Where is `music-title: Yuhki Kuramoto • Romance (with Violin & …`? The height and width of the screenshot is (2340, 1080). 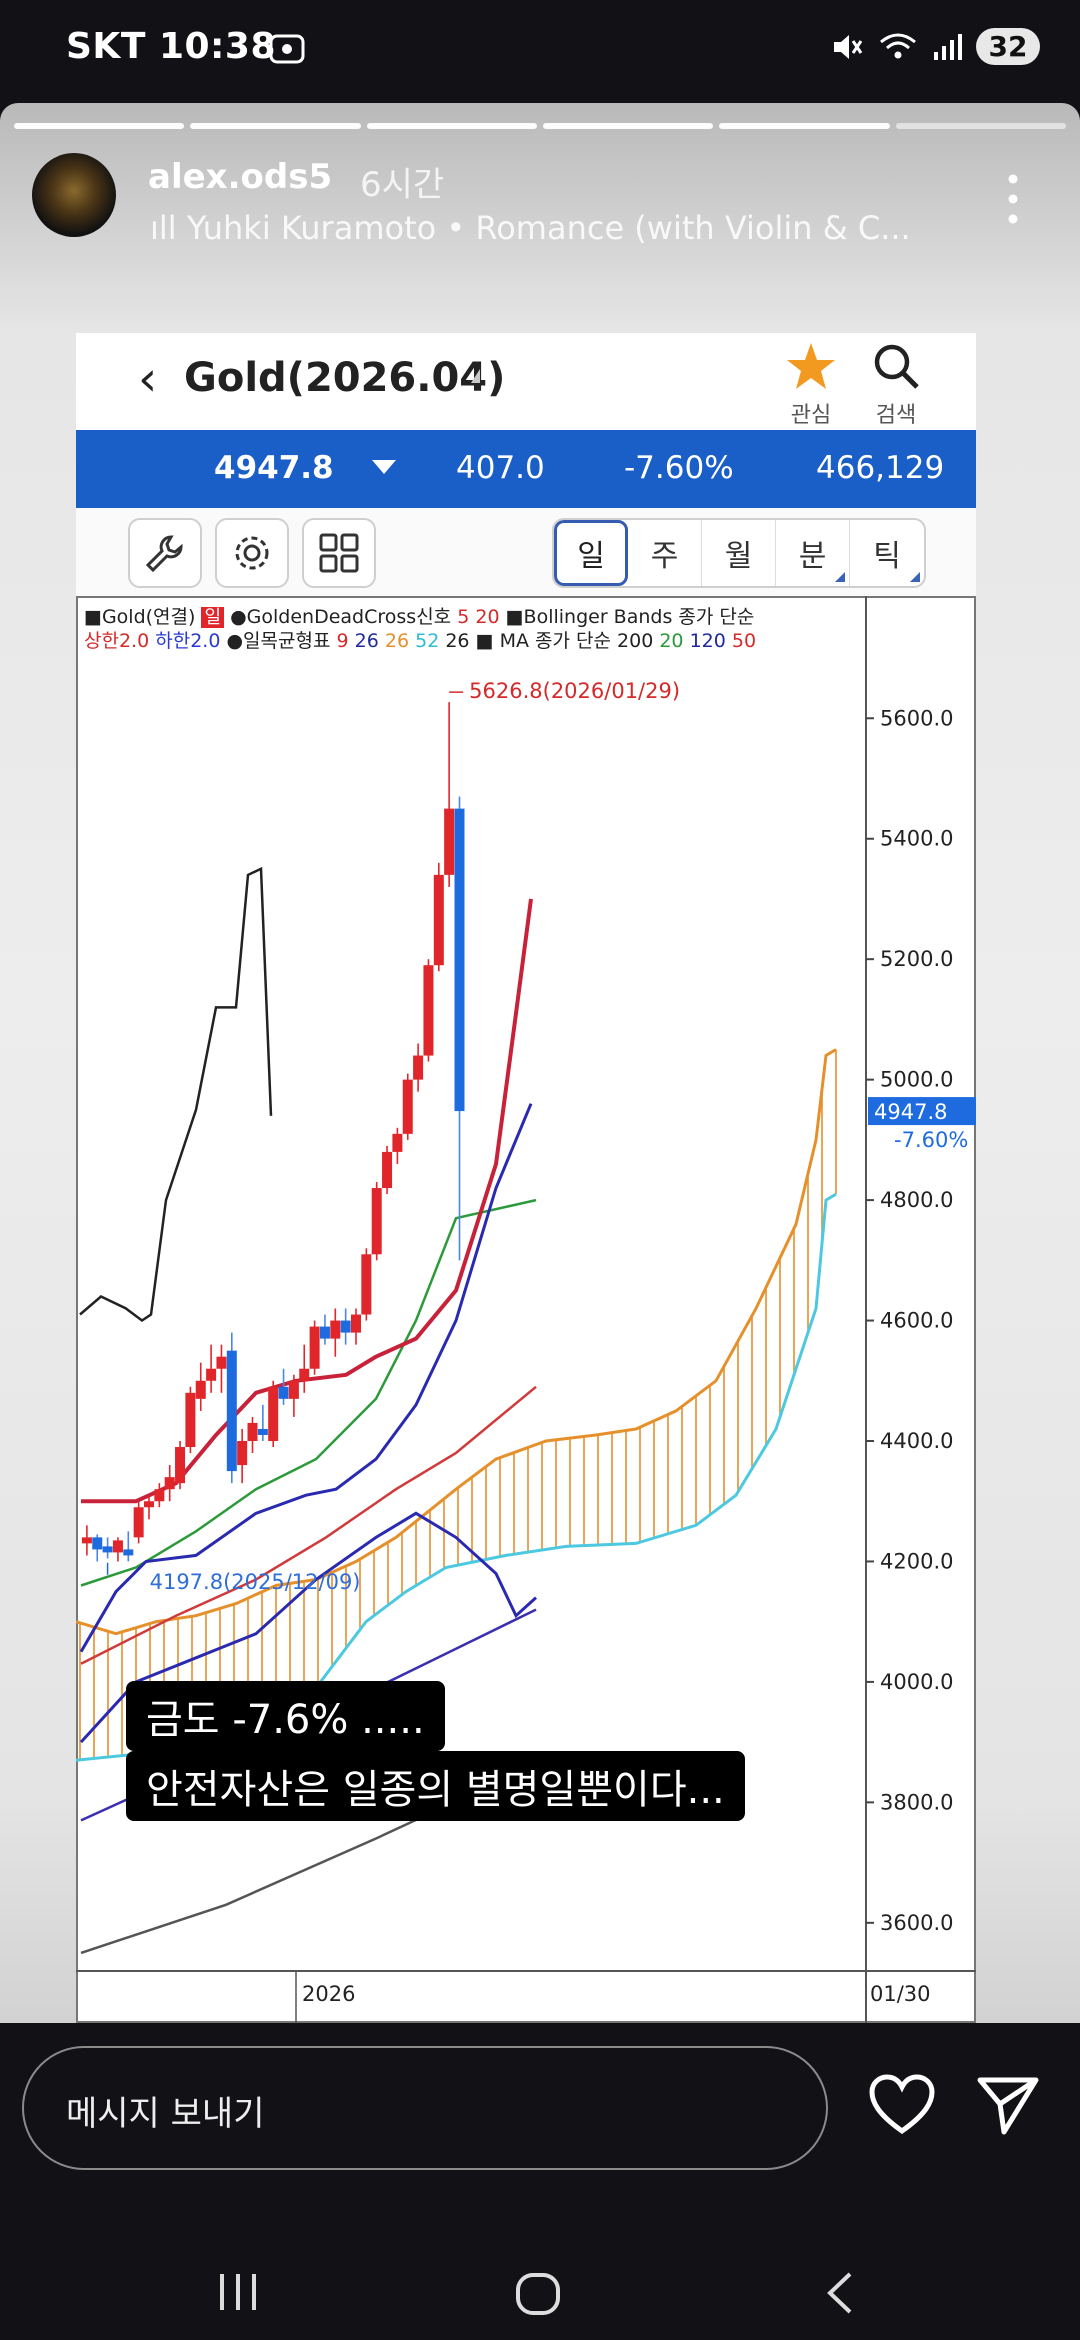
music-title: Yuhki Kuramoto • Romance (with Violin & … is located at coordinates (548, 228).